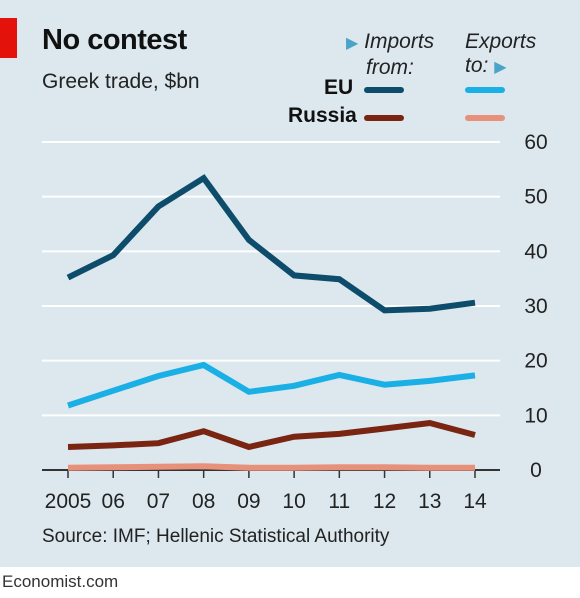 The width and height of the screenshot is (580, 598). Describe the element at coordinates (477, 65) in the screenshot. I see `legend-exports-line2: to:` at that location.